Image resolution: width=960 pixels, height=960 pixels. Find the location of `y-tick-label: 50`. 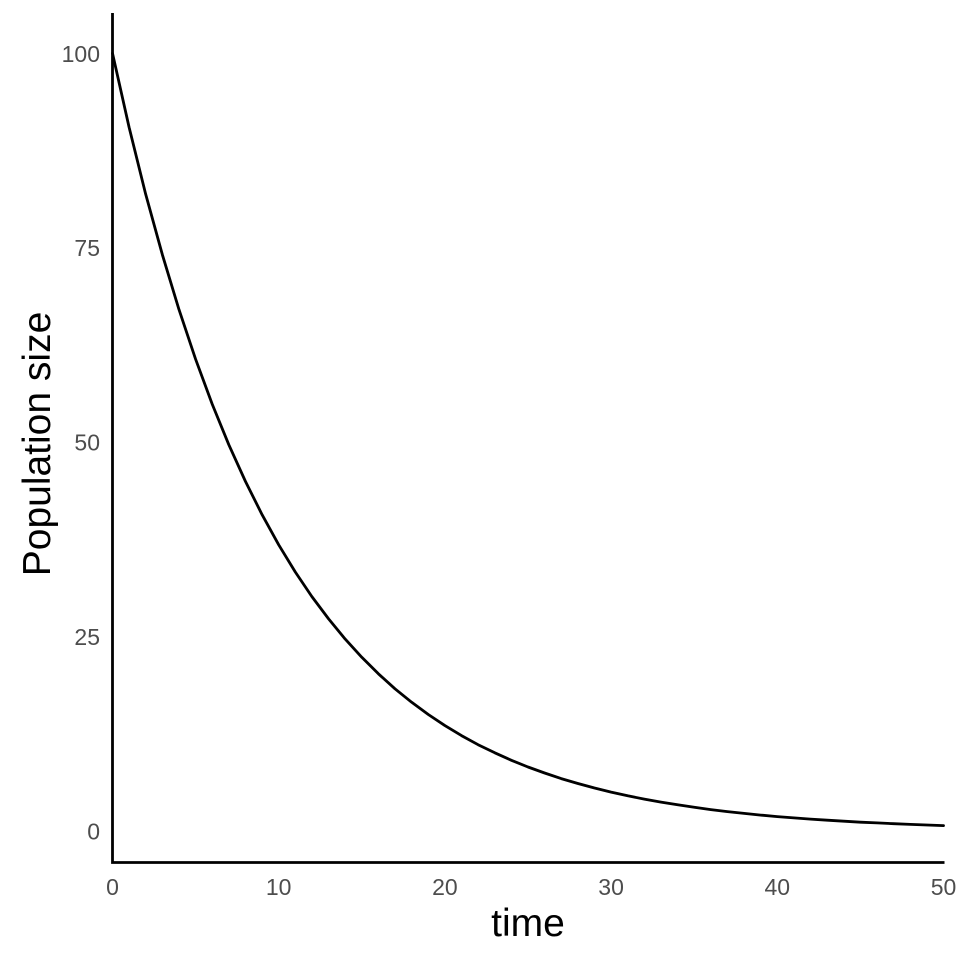

y-tick-label: 50 is located at coordinates (87, 443).